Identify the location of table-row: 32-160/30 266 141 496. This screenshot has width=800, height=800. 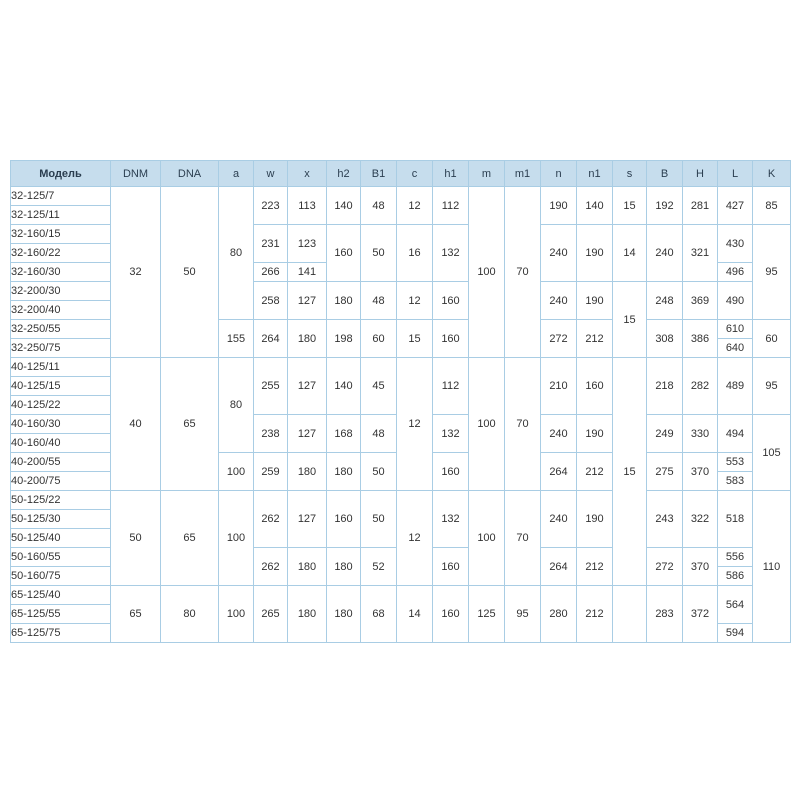
(400, 272).